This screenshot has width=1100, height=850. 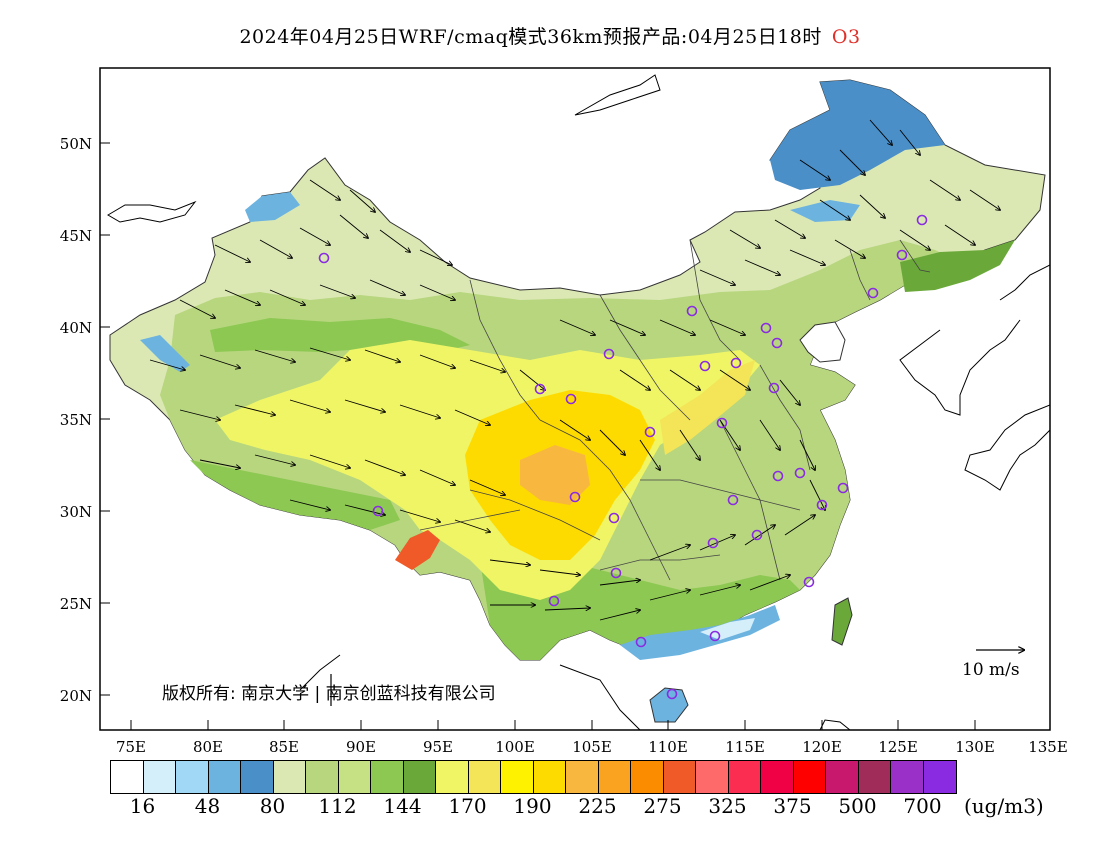 I want to click on legend-label: 275, so click(x=662, y=806).